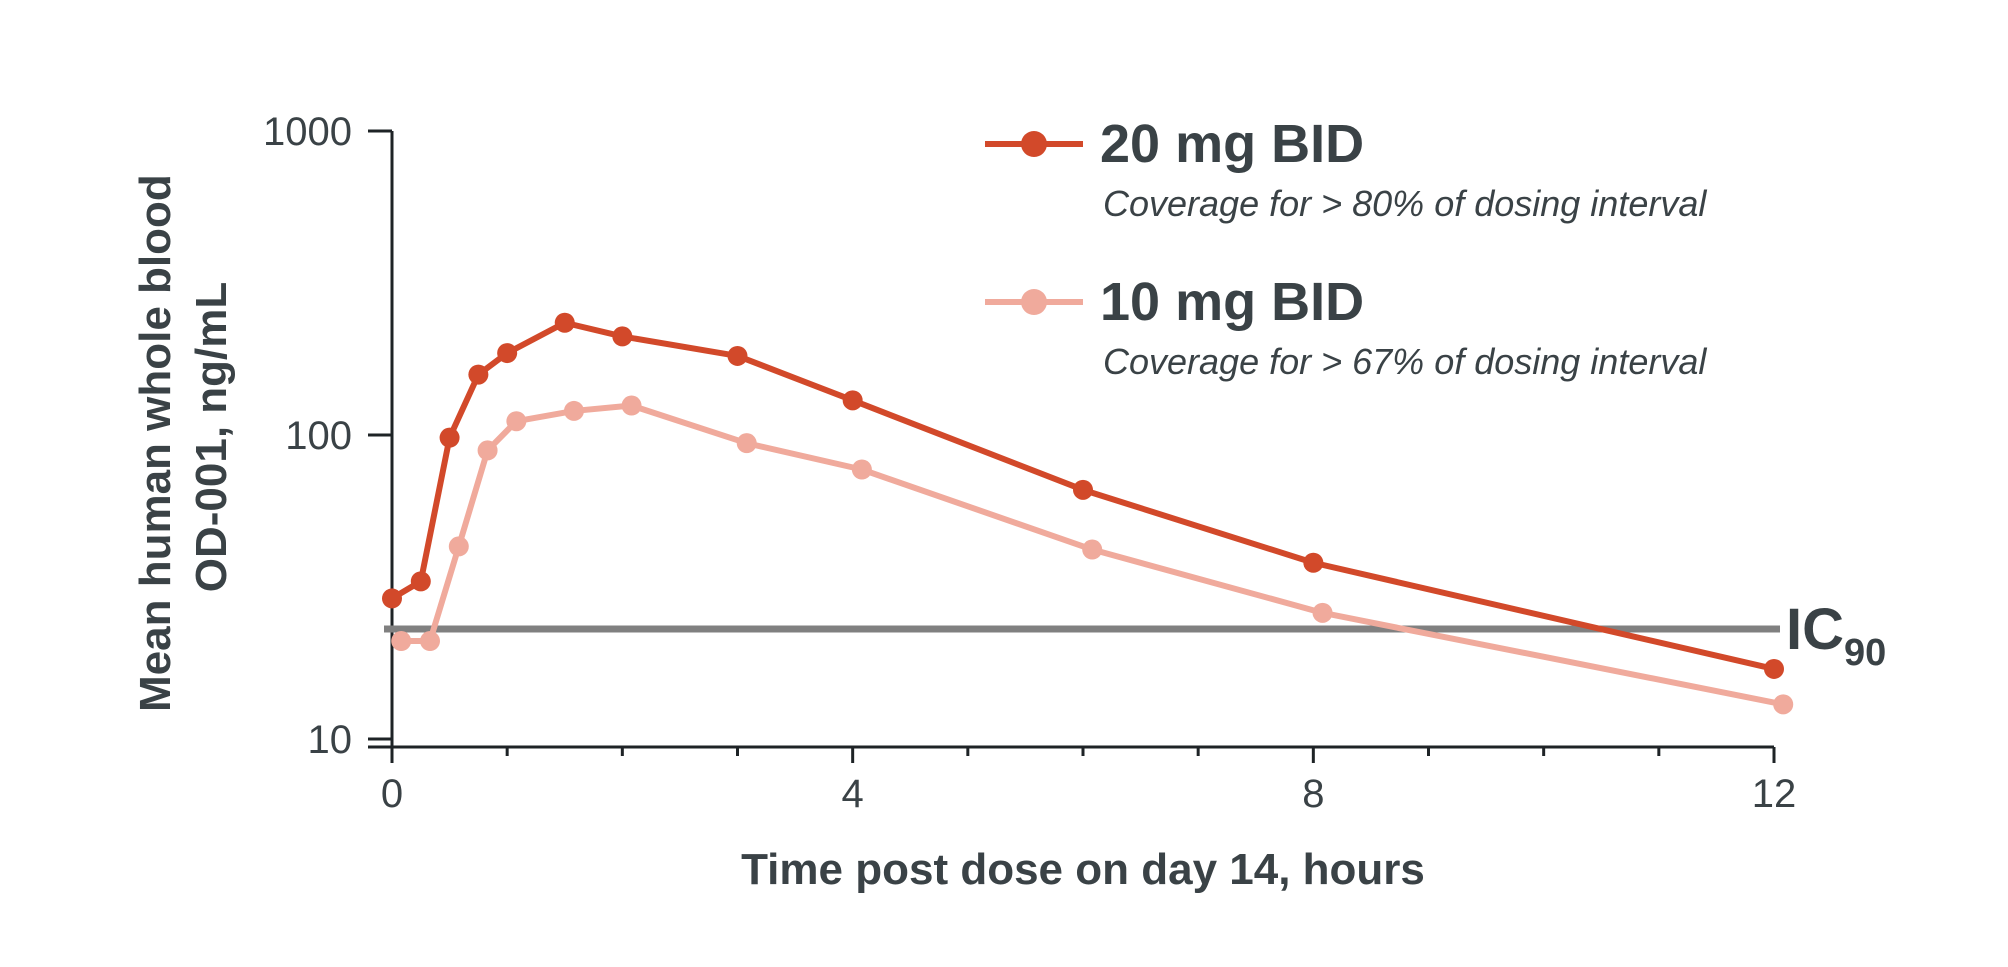 This screenshot has width=2008, height=967. What do you see at coordinates (1034, 144) in the screenshot?
I see `legend-marker-20-mg-bid` at bounding box center [1034, 144].